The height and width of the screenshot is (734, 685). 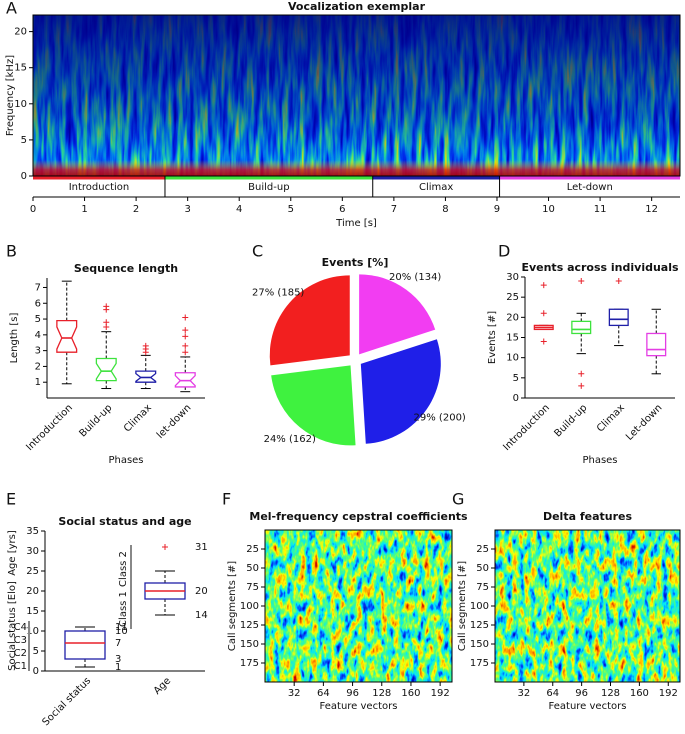 What do you see at coordinates (359, 706) in the screenshot?
I see `x-axis-label: Feature vectors` at bounding box center [359, 706].